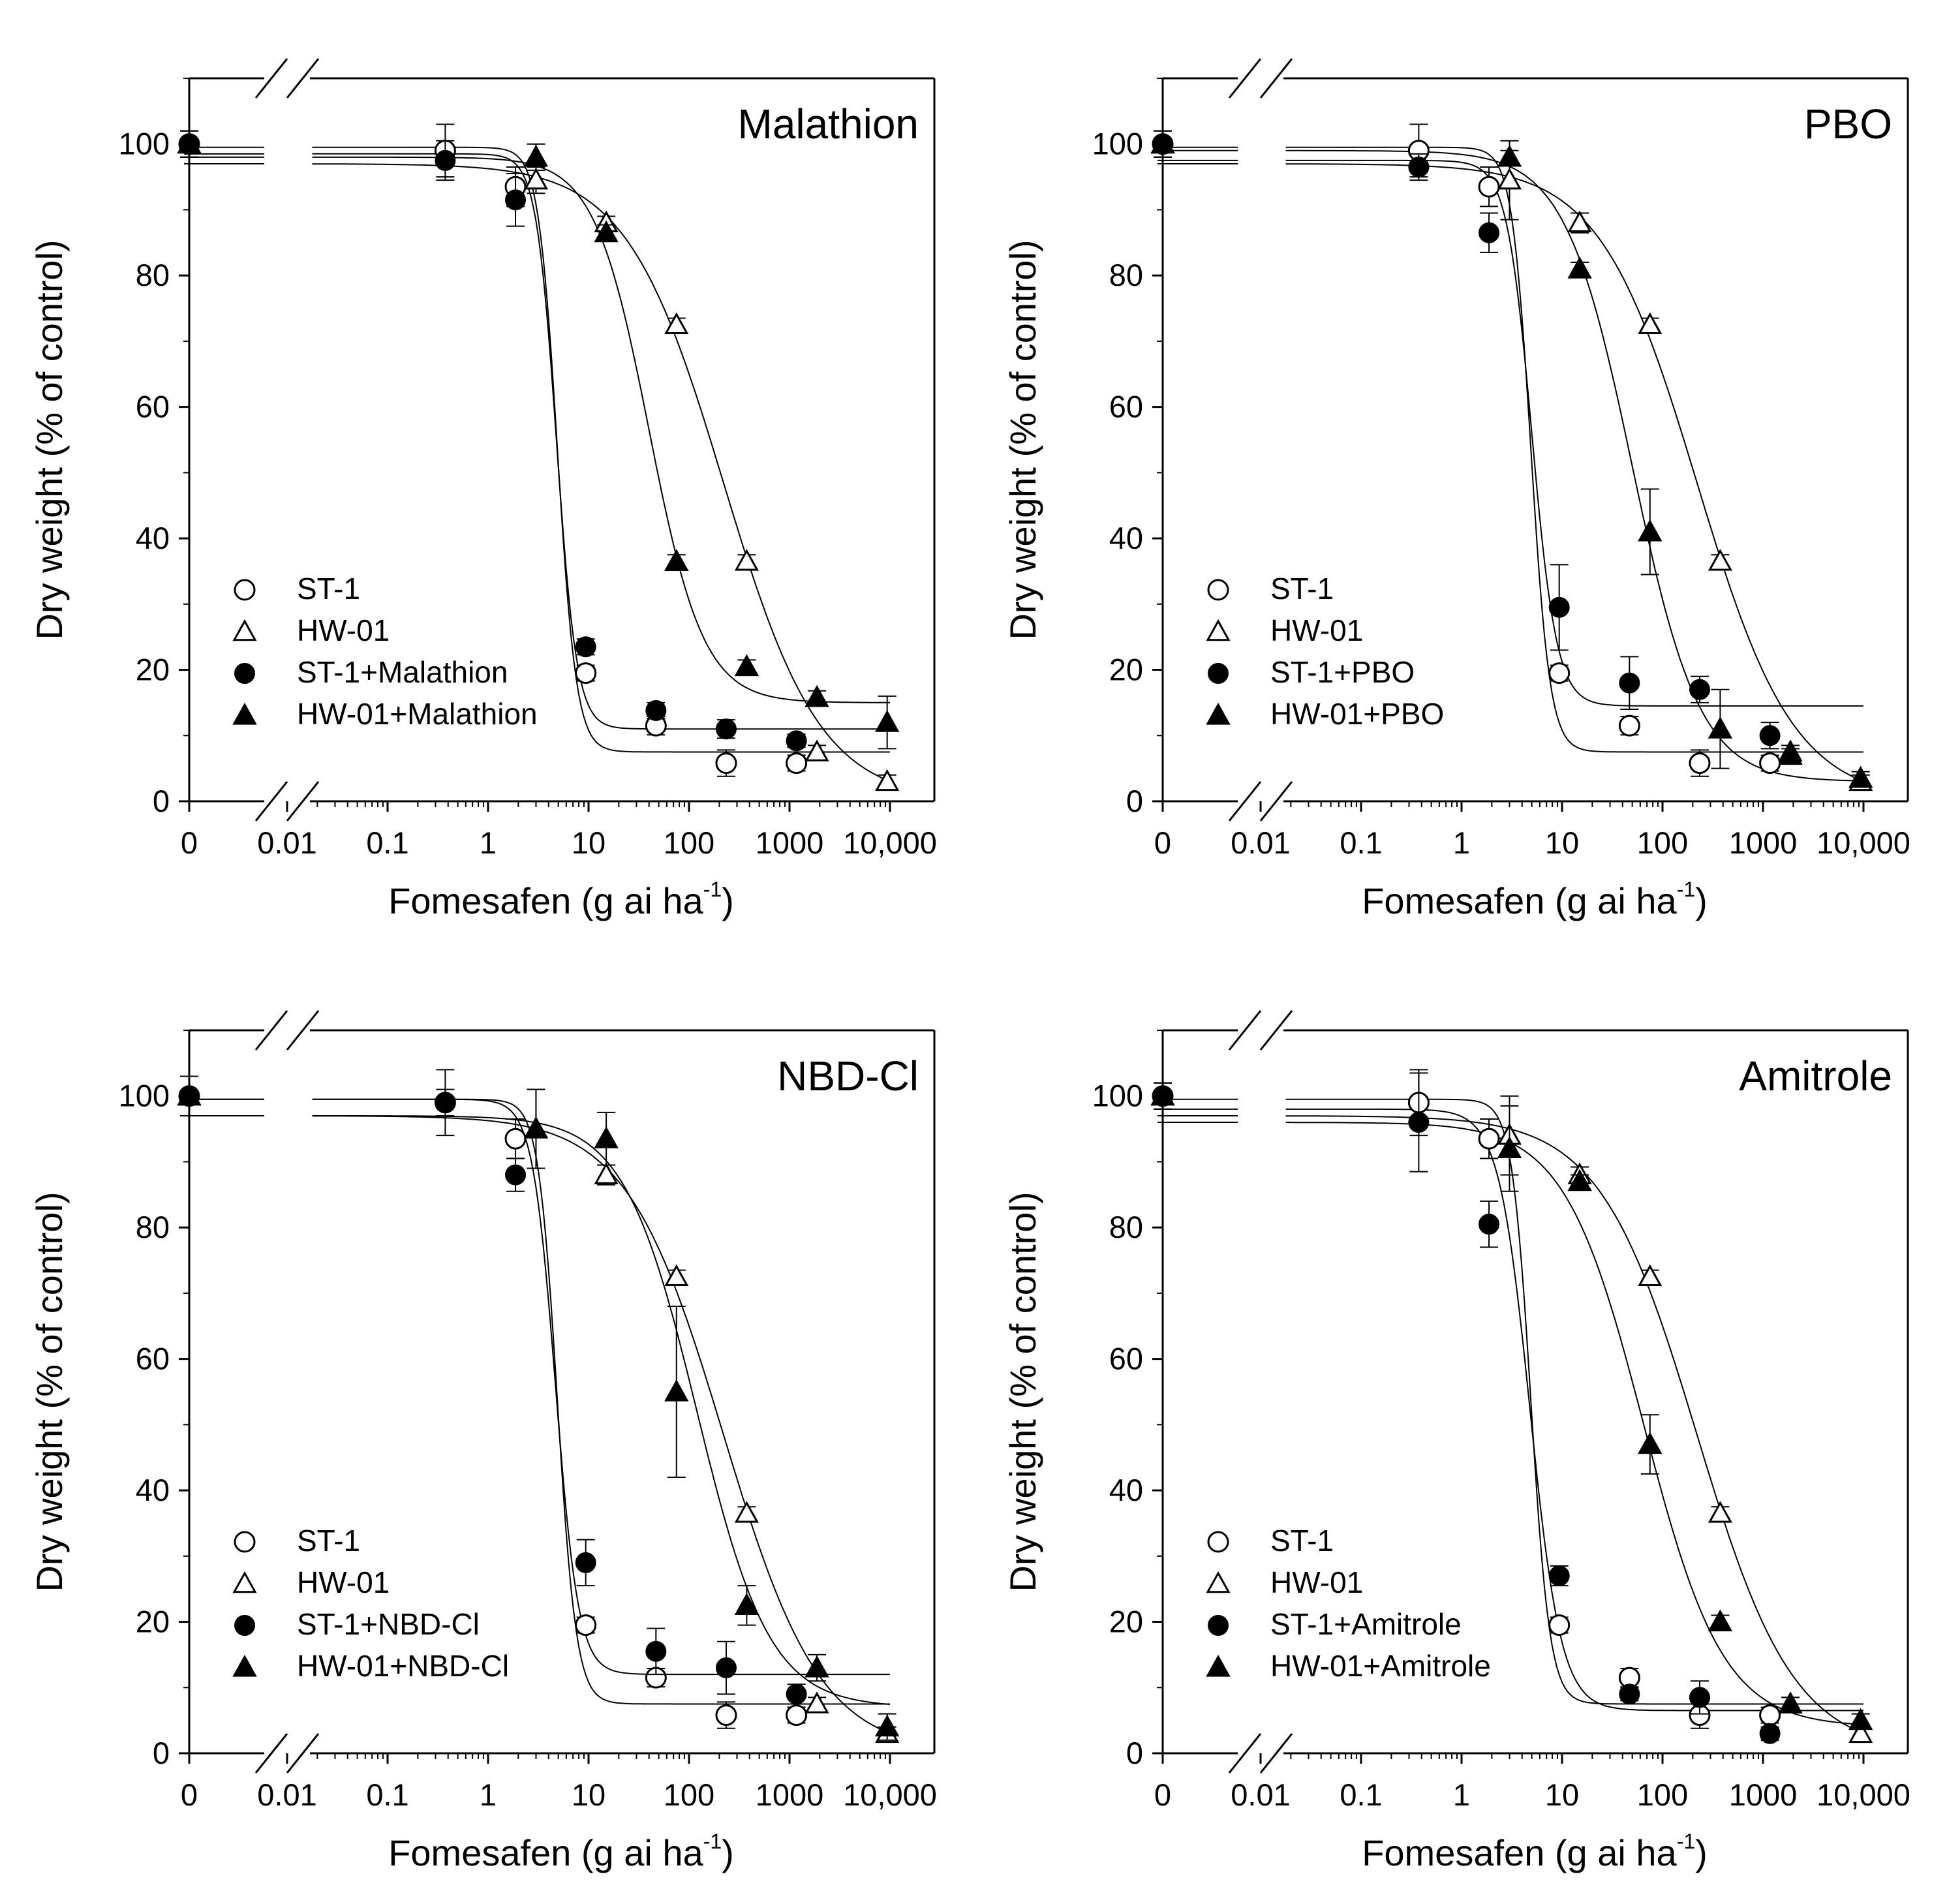 This screenshot has width=1947, height=1904. Describe the element at coordinates (790, 843) in the screenshot. I see `x-tick-label: 1000` at that location.